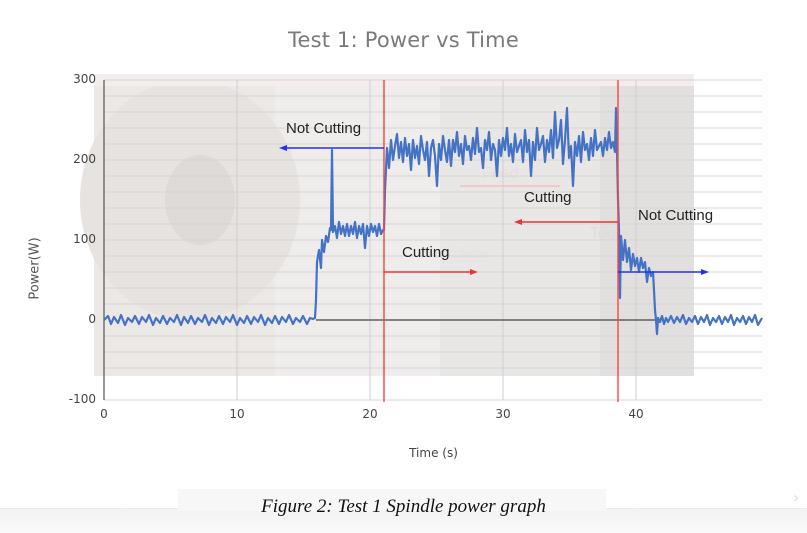 The width and height of the screenshot is (807, 533). Describe the element at coordinates (324, 128) in the screenshot. I see `annotation-not-cutting-left: Not Cutting` at that location.